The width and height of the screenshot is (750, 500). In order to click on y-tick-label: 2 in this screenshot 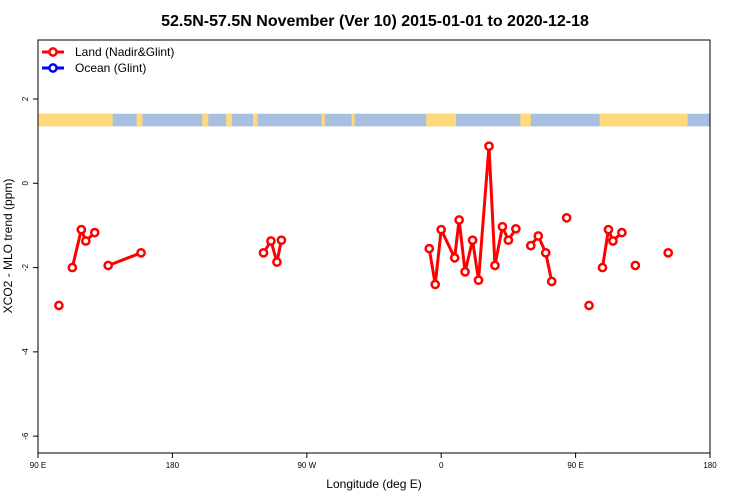, I will do `click(25, 98)`.